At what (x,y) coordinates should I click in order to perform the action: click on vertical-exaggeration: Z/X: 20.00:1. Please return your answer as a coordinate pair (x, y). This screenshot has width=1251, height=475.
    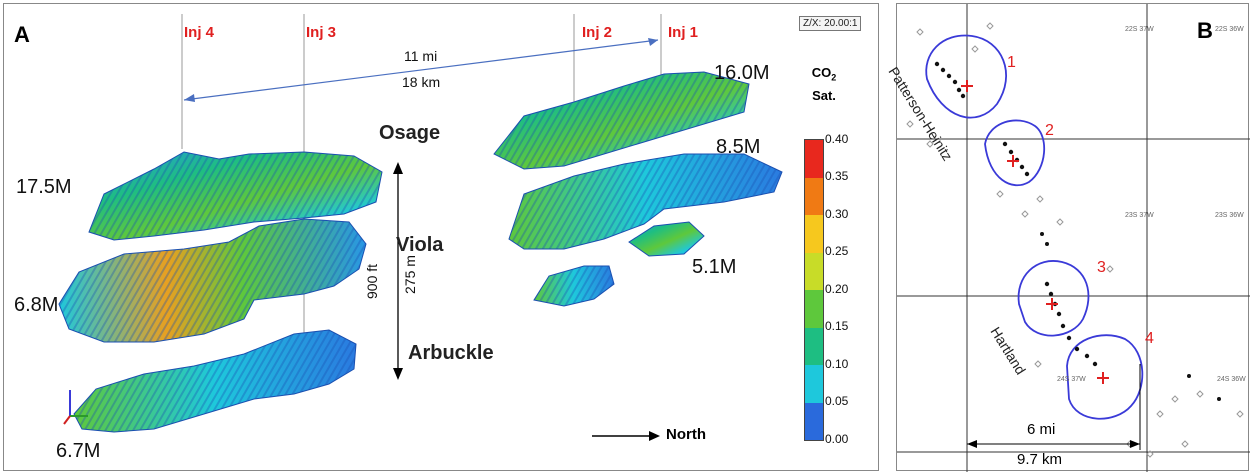
    Looking at the image, I should click on (830, 23).